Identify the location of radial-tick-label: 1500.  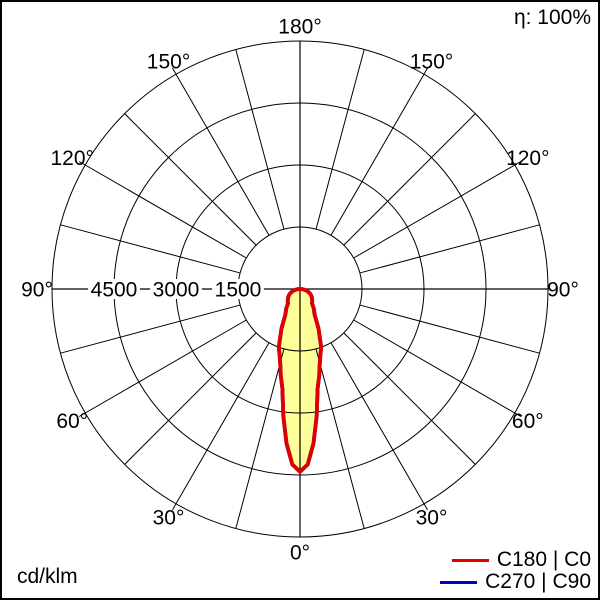
(238, 290).